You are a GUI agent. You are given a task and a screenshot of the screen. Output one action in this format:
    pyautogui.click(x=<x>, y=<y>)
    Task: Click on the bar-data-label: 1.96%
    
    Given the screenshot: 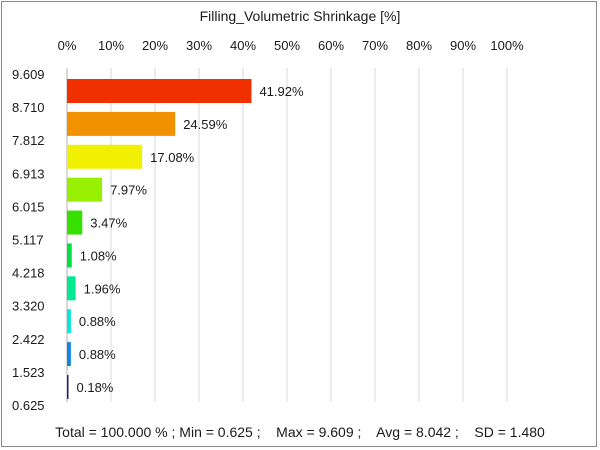 What is the action you would take?
    pyautogui.click(x=102, y=288)
    